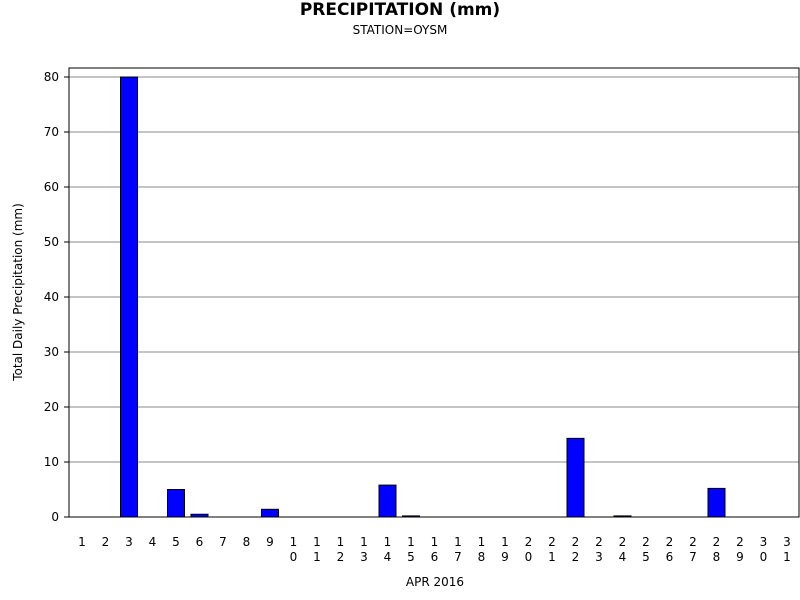 The image size is (800, 600). I want to click on x-tick-label: 9, so click(270, 542).